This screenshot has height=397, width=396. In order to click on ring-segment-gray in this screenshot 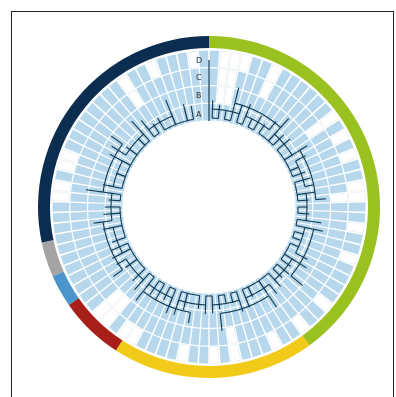, I will do `click(52, 258)`.